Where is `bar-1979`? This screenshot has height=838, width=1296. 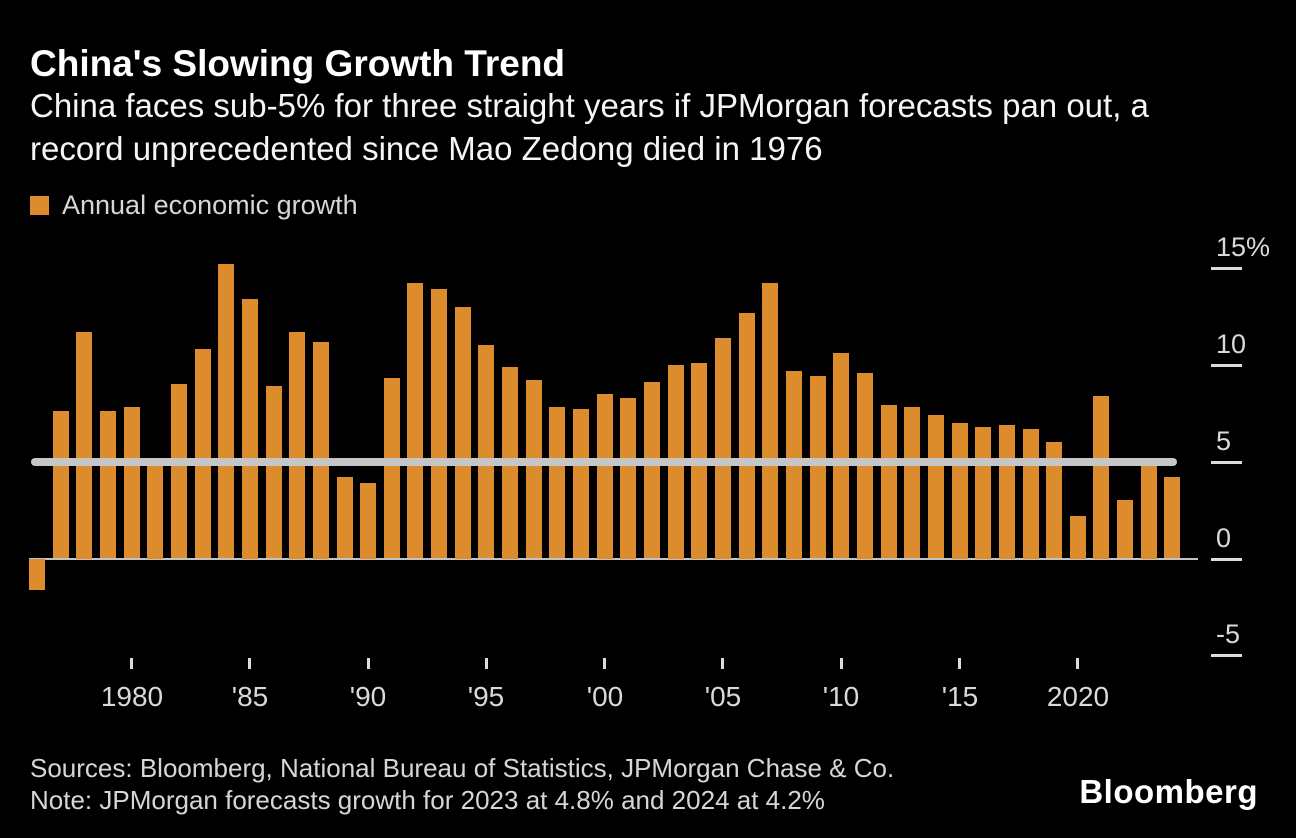 bar-1979 is located at coordinates (108, 484).